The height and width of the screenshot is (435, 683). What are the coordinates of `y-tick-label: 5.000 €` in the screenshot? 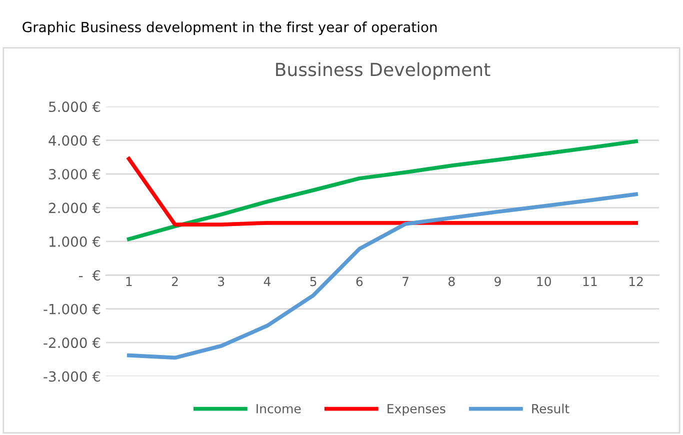 It's located at (74, 107).